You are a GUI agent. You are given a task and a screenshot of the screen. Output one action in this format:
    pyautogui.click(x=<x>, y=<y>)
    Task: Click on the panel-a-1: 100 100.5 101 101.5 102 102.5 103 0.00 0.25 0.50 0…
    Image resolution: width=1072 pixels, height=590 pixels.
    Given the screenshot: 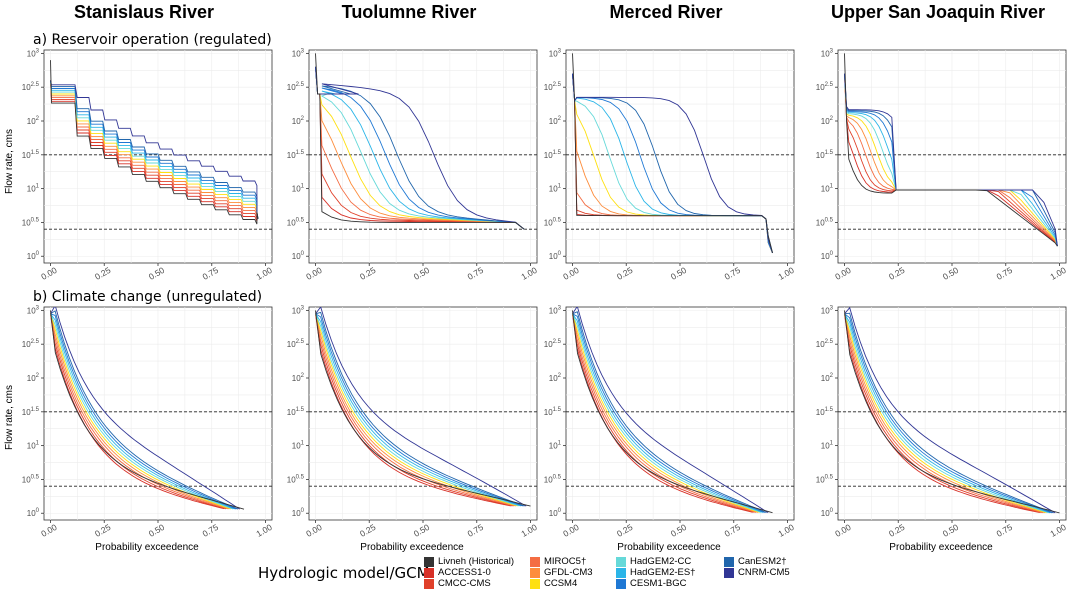 What is the action you would take?
    pyautogui.click(x=148, y=164)
    